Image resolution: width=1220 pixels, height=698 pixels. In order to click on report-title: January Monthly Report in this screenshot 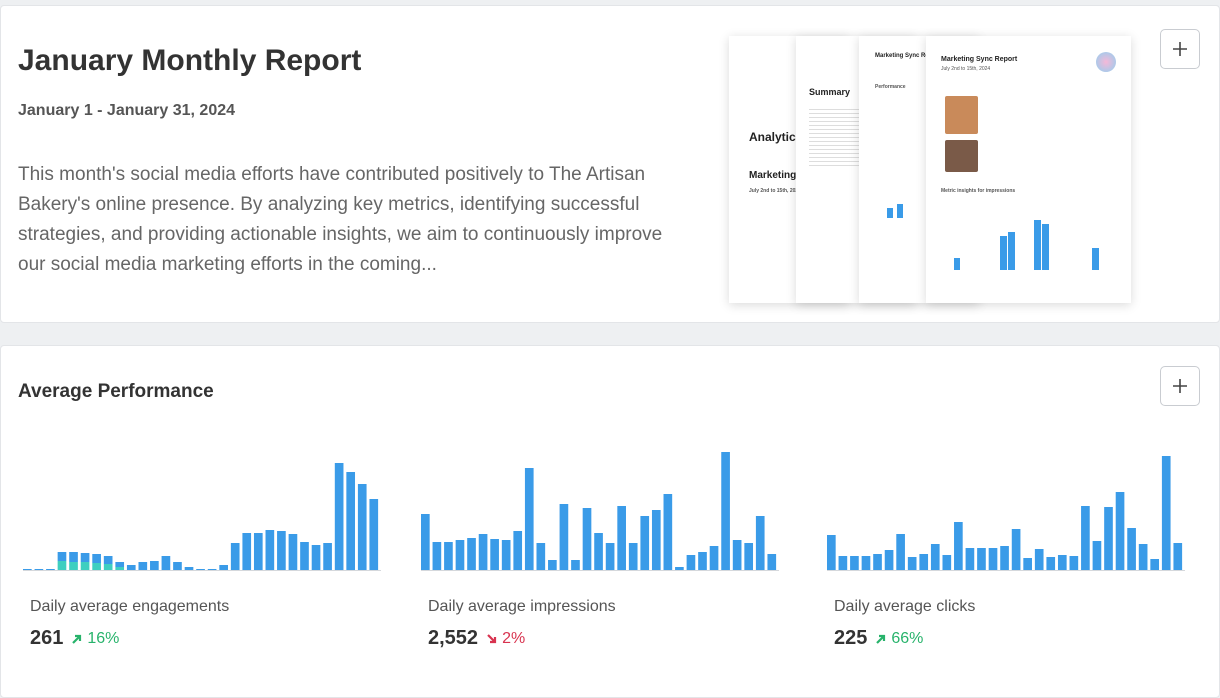, I will do `click(190, 60)`.